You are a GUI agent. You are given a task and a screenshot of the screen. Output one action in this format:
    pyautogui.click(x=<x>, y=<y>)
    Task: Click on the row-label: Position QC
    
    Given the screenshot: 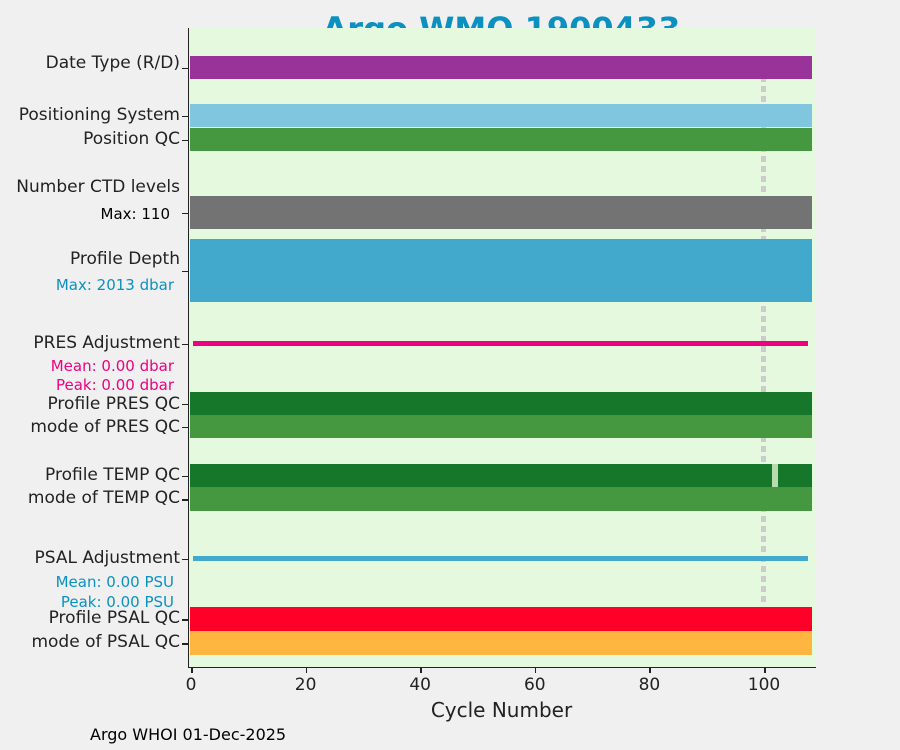 What is the action you would take?
    pyautogui.click(x=131, y=139)
    